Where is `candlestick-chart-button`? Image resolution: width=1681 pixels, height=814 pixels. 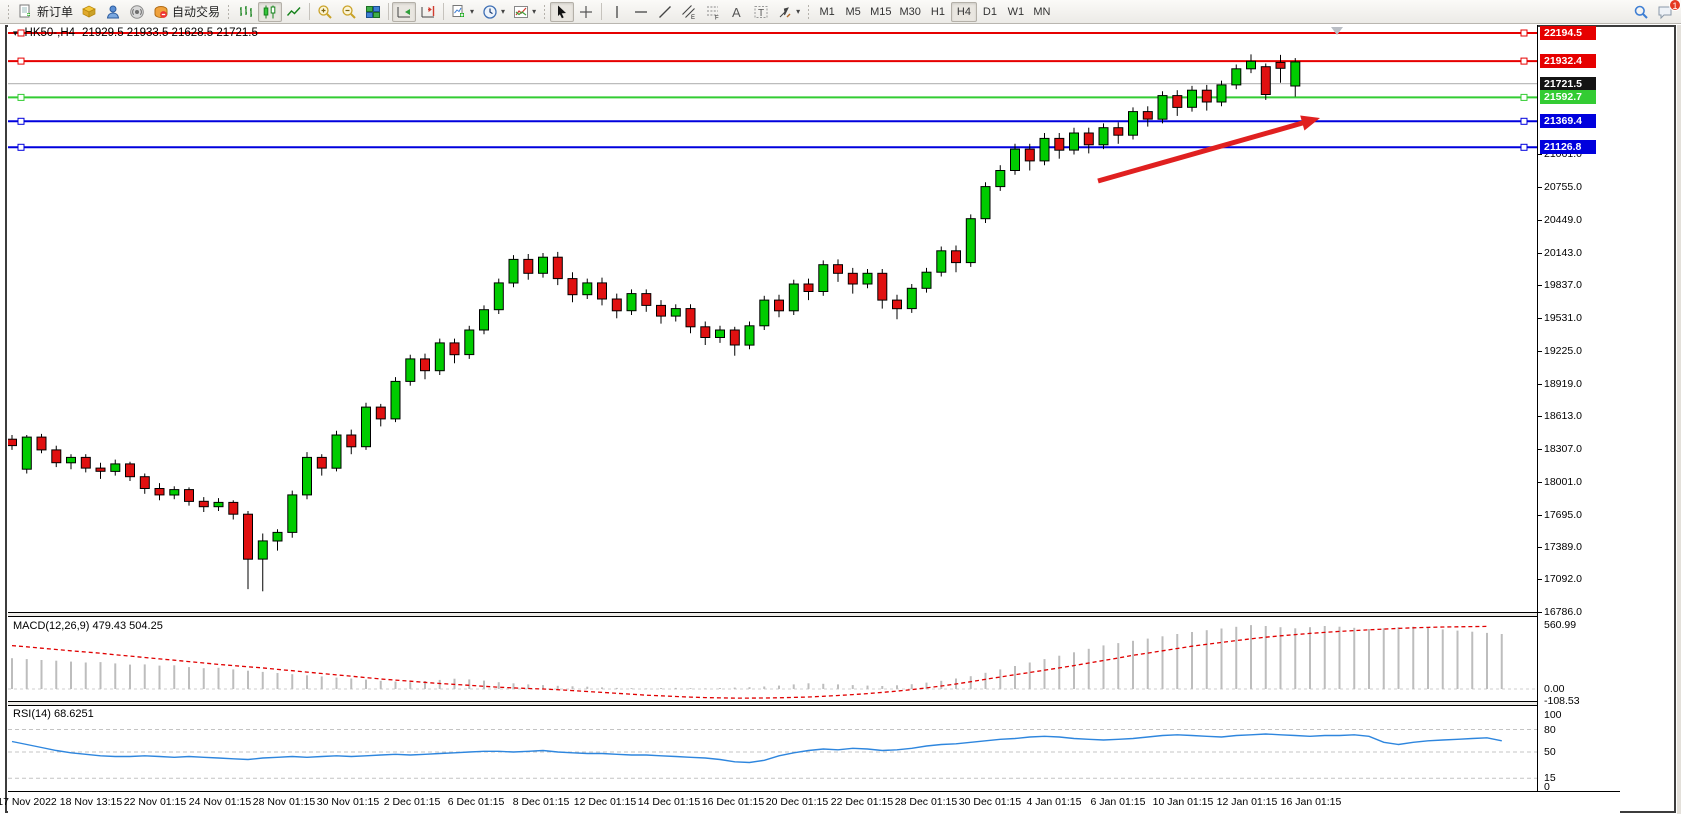
candlestick-chart-button is located at coordinates (270, 11).